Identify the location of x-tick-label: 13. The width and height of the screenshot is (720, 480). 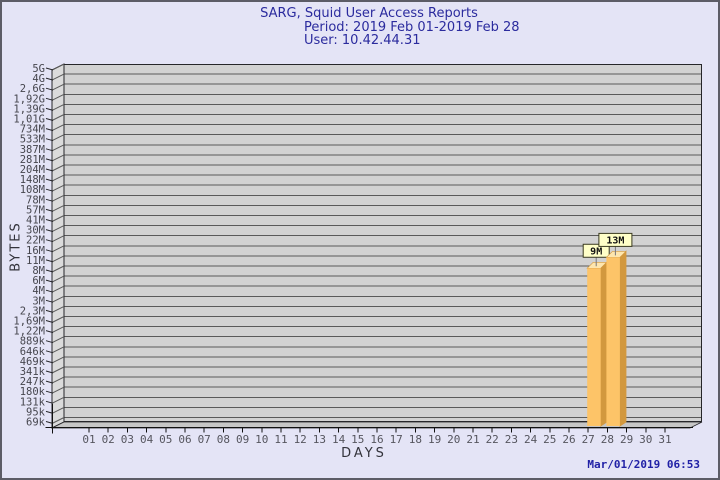
(319, 439).